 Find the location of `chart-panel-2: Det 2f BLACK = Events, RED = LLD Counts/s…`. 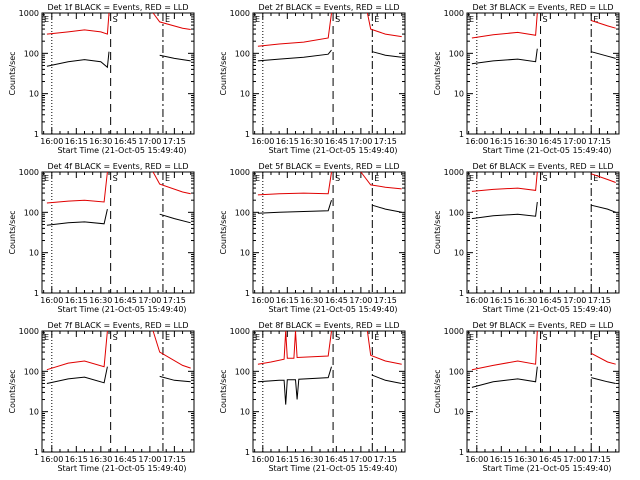

chart-panel-2: Det 2f BLACK = Events, RED = LLD Counts/s… is located at coordinates (312, 79).